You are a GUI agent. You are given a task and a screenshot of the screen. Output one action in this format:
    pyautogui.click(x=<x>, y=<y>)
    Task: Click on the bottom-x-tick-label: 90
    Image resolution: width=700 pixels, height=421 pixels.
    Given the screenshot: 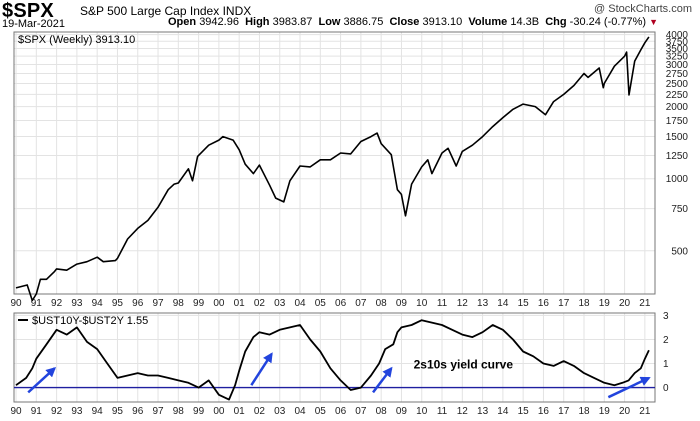 What is the action you would take?
    pyautogui.click(x=16, y=411)
    